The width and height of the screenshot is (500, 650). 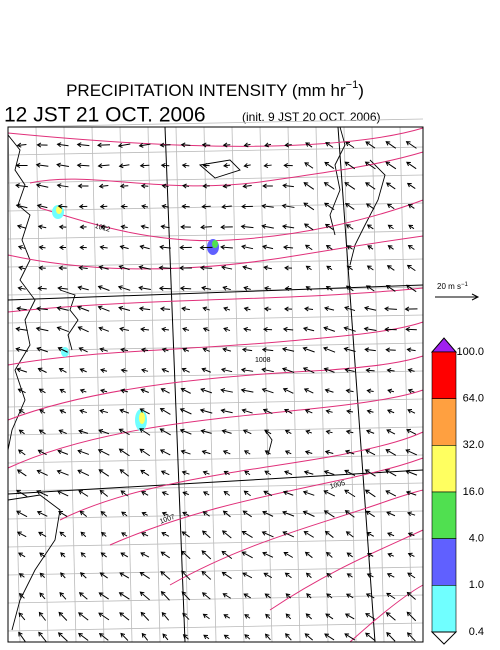 What do you see at coordinates (444, 515) in the screenshot?
I see `colorbar-band` at bounding box center [444, 515].